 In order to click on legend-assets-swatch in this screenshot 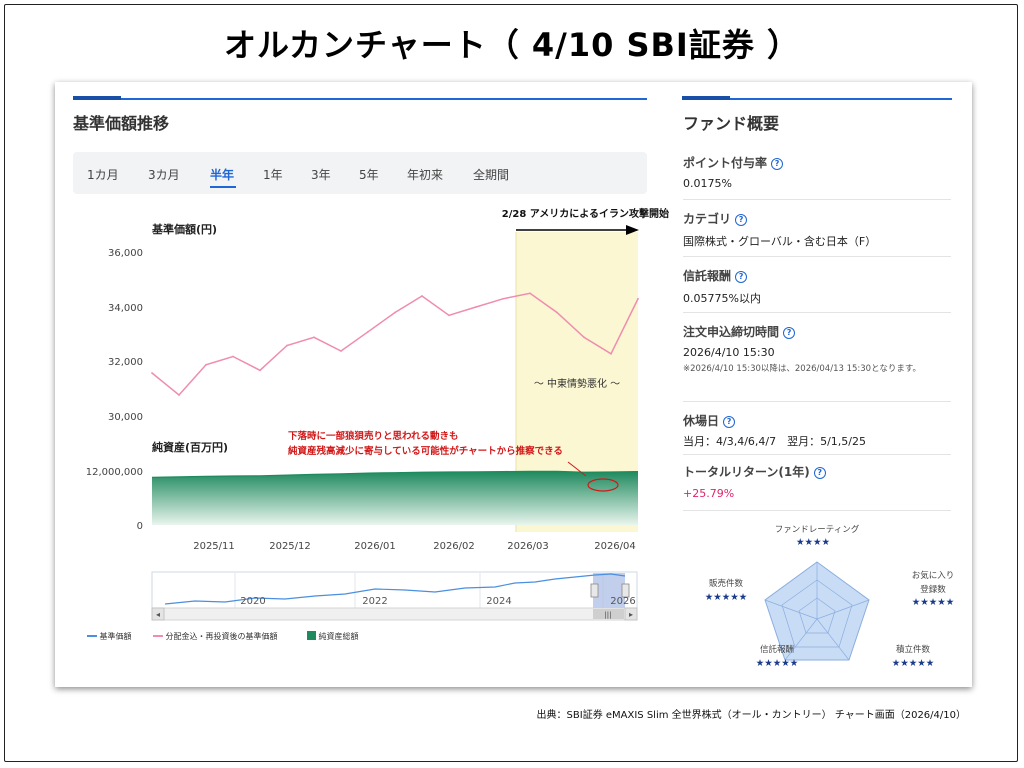, I will do `click(311, 635)`.